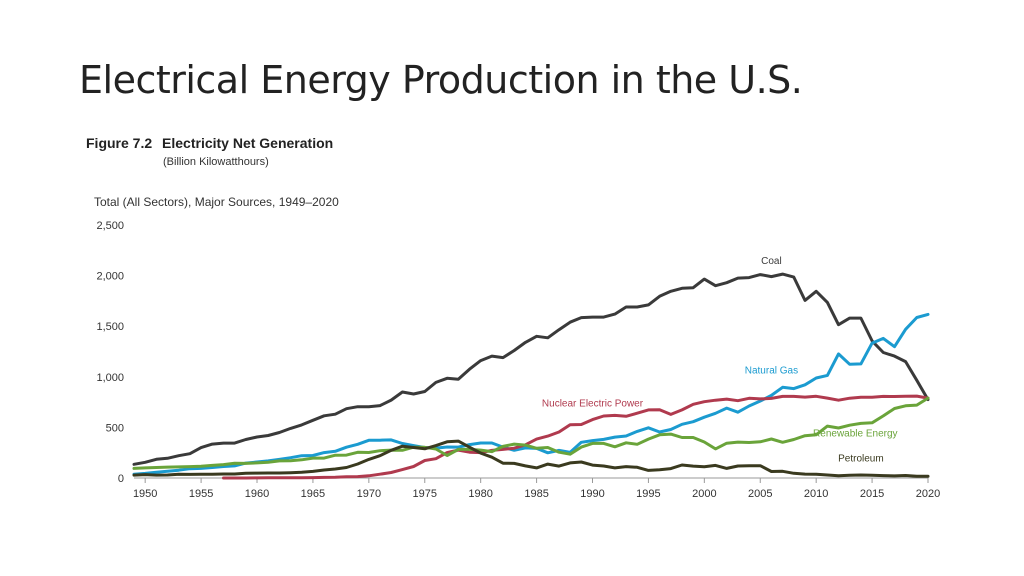  What do you see at coordinates (648, 494) in the screenshot?
I see `x-tick-label: 1995` at bounding box center [648, 494].